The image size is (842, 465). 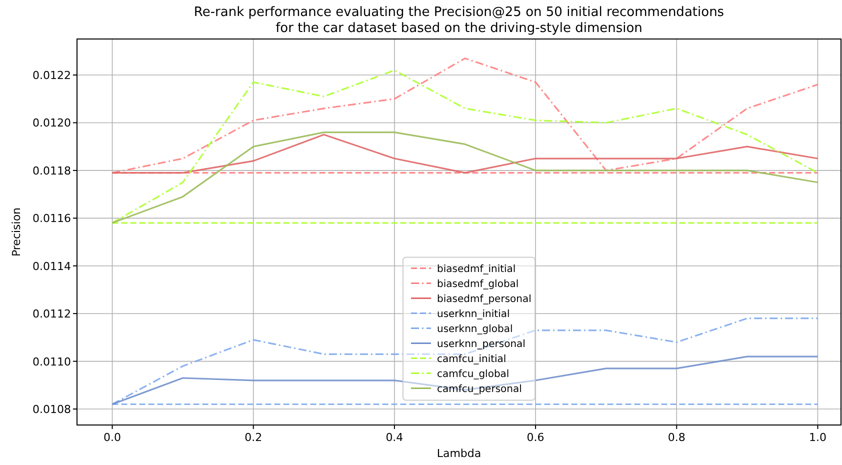 What do you see at coordinates (476, 270) in the screenshot?
I see `legend-label: biasedmf_initial` at bounding box center [476, 270].